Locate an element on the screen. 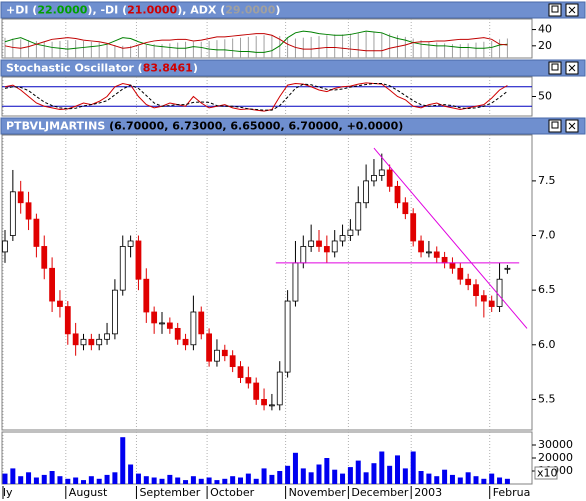  y-tick-label: 7.0 is located at coordinates (547, 235).